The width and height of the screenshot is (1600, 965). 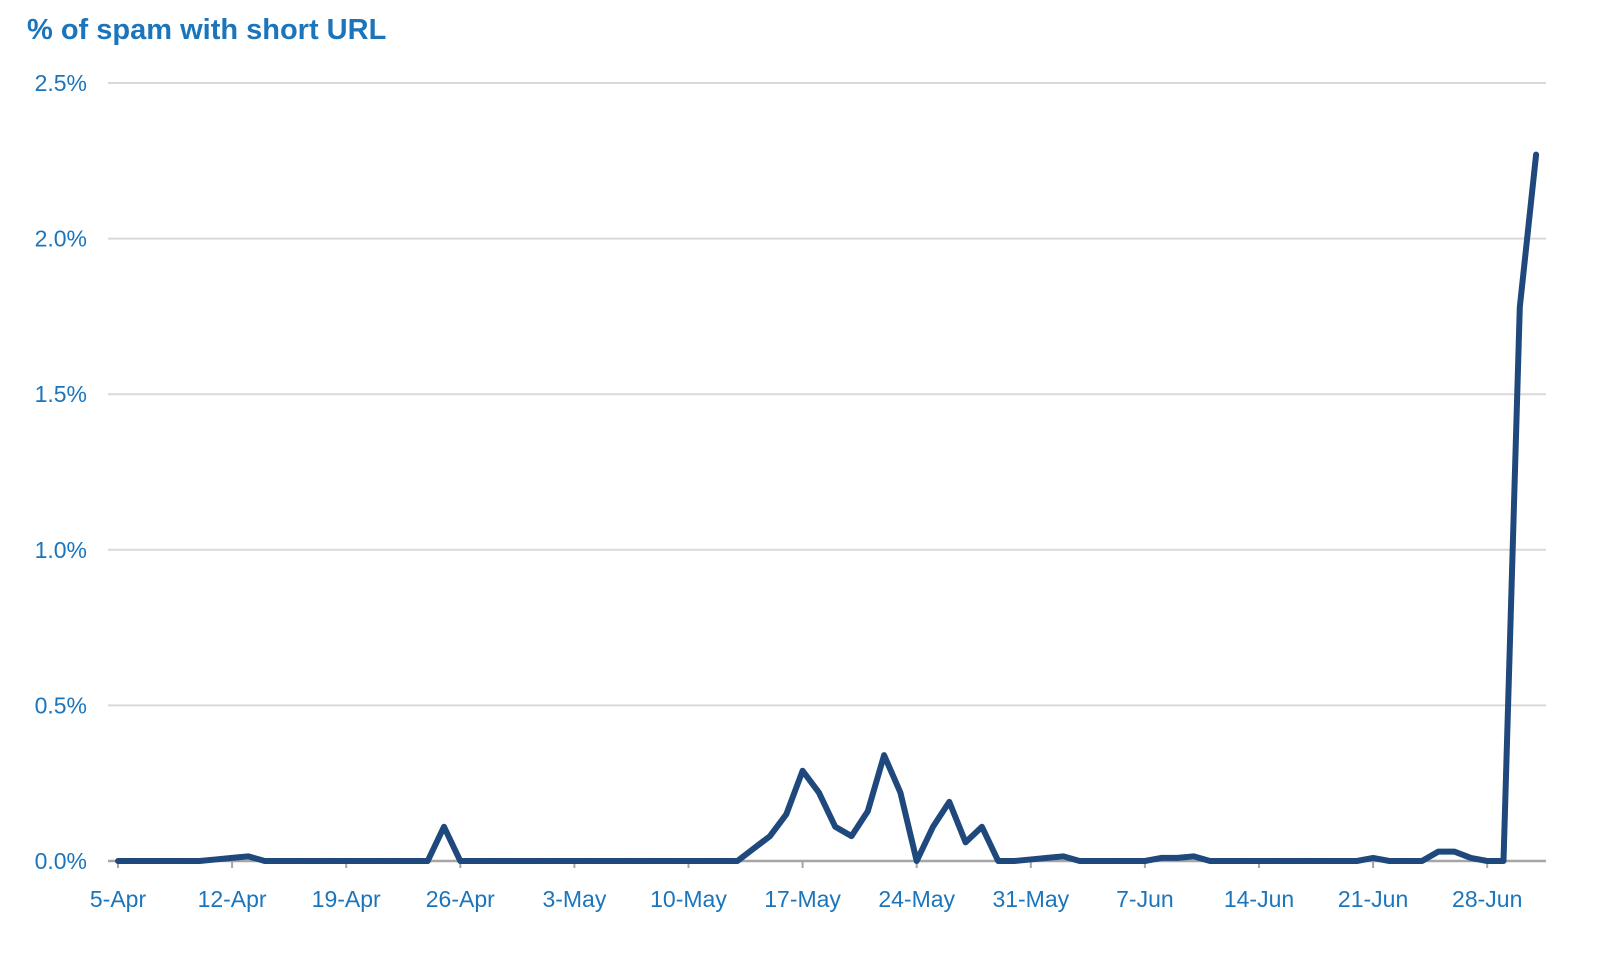 I want to click on y-tick-label: 2.0%, so click(x=61, y=239).